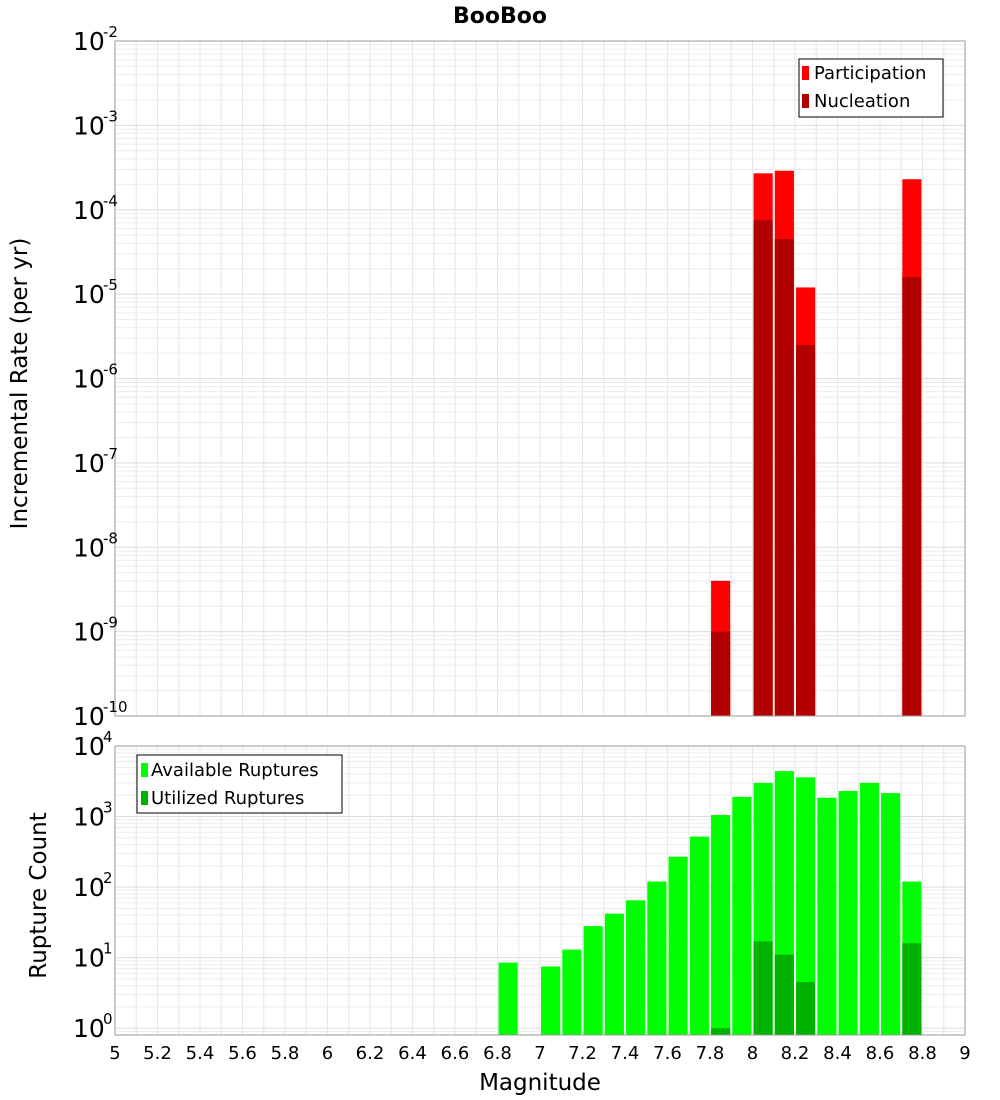 The width and height of the screenshot is (1000, 1100). What do you see at coordinates (110, 370) in the screenshot?
I see `top-y-tick-exponent: -6` at bounding box center [110, 370].